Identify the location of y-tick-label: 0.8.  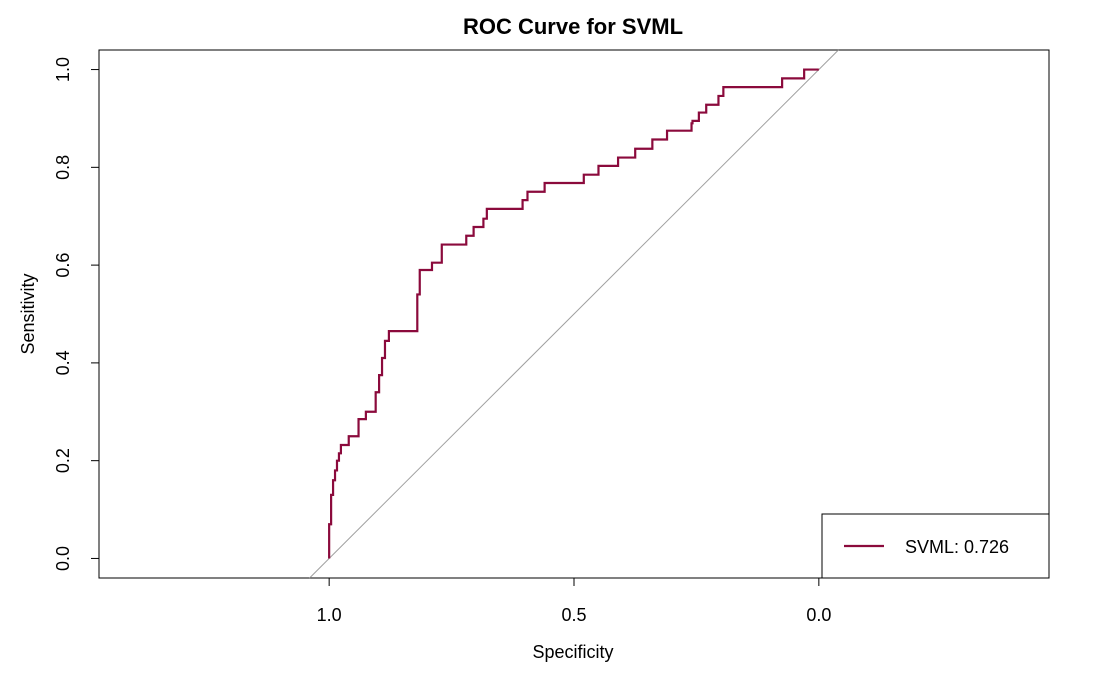
(63, 167).